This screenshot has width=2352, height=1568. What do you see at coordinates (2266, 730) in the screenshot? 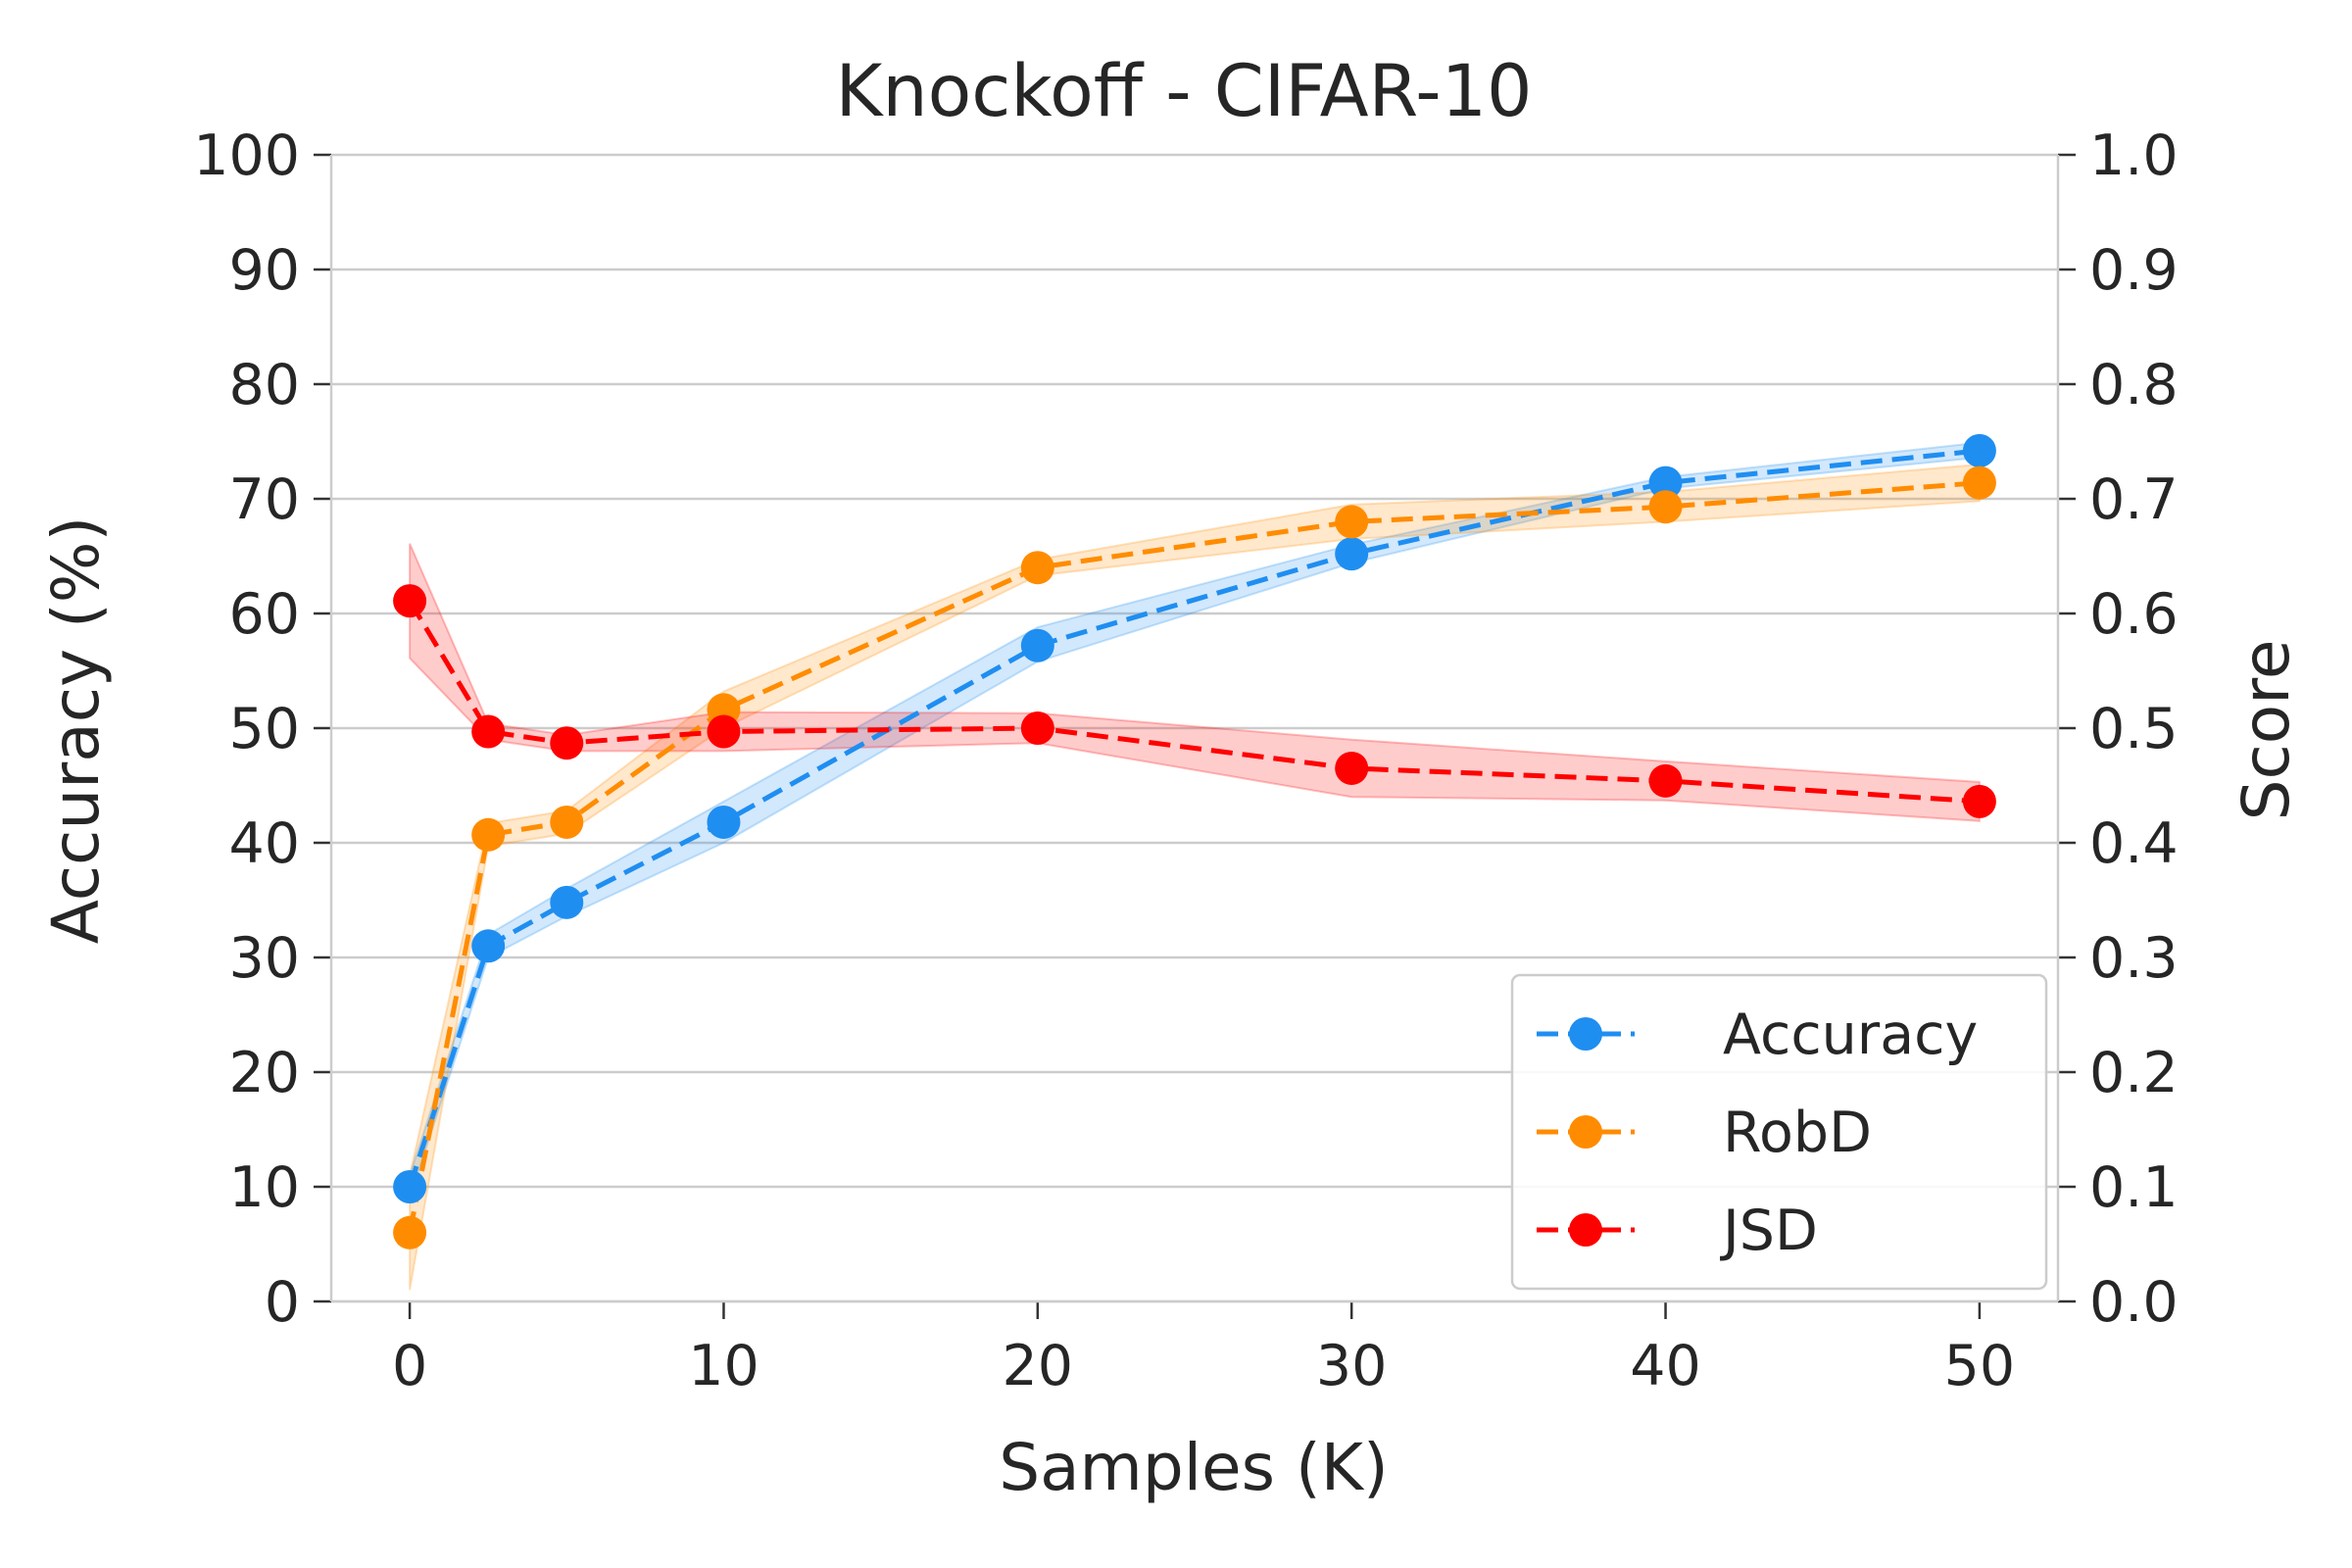
I see `y2-axis-label: Score` at bounding box center [2266, 730].